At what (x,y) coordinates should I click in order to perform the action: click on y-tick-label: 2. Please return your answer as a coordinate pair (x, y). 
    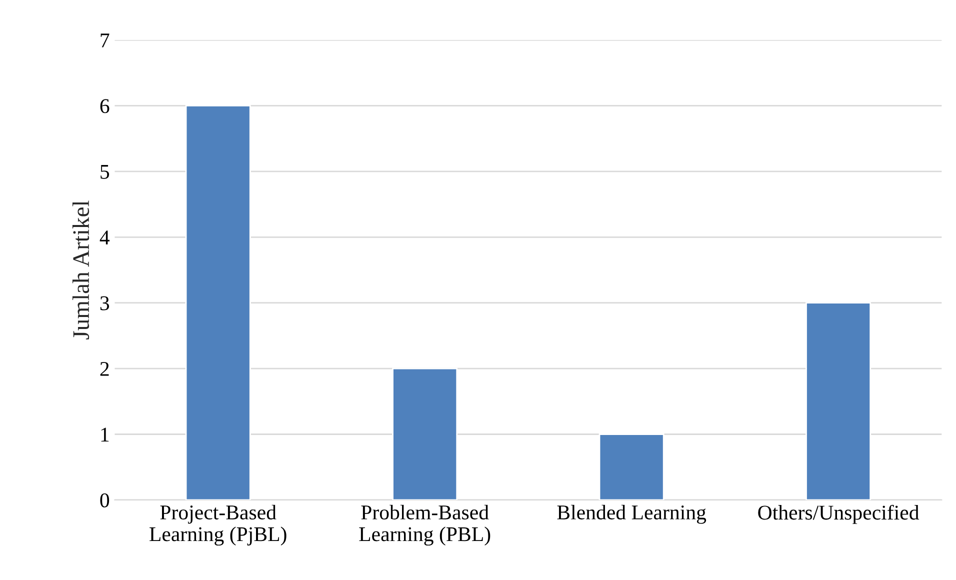
    Looking at the image, I should click on (104, 369).